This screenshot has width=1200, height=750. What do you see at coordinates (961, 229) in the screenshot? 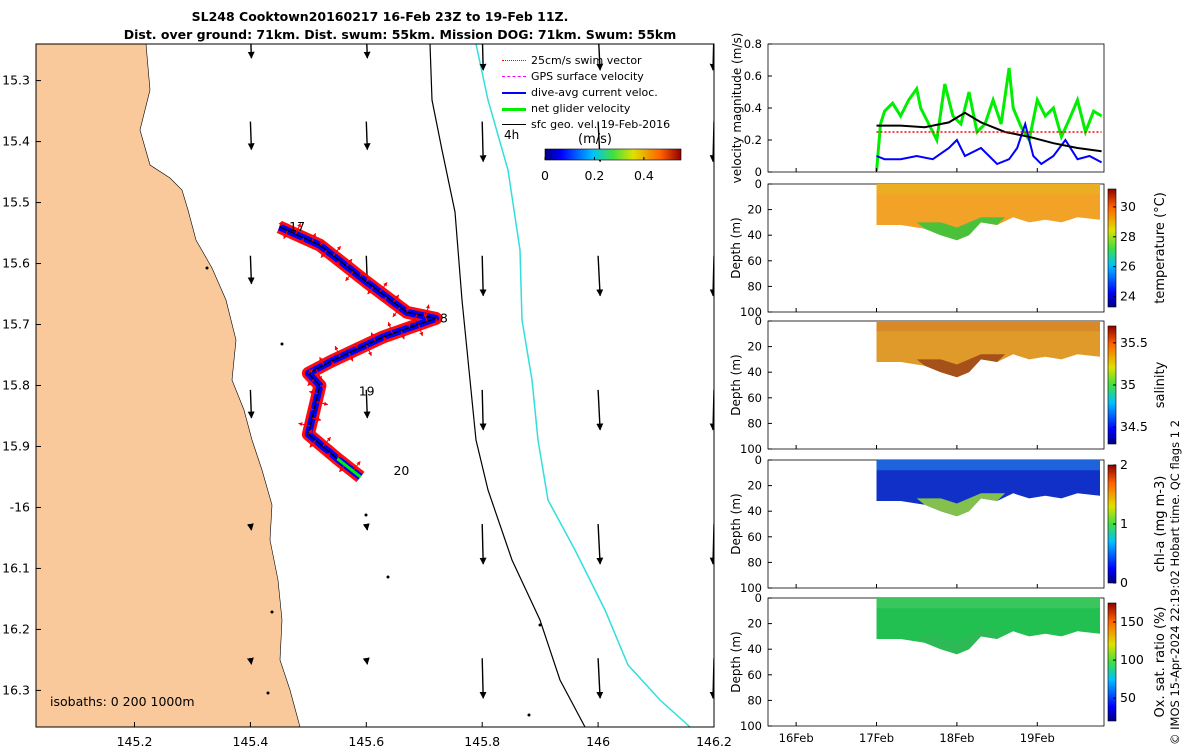
I see `section-deep-layer` at bounding box center [961, 229].